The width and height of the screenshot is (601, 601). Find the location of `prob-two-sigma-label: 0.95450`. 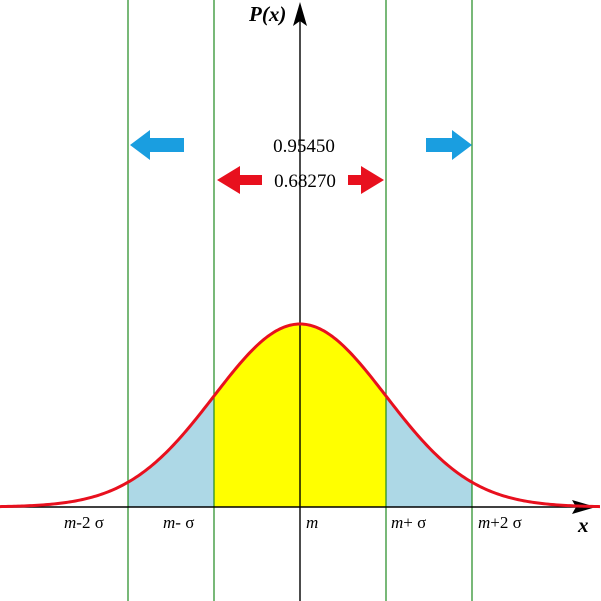

prob-two-sigma-label: 0.95450 is located at coordinates (304, 146).